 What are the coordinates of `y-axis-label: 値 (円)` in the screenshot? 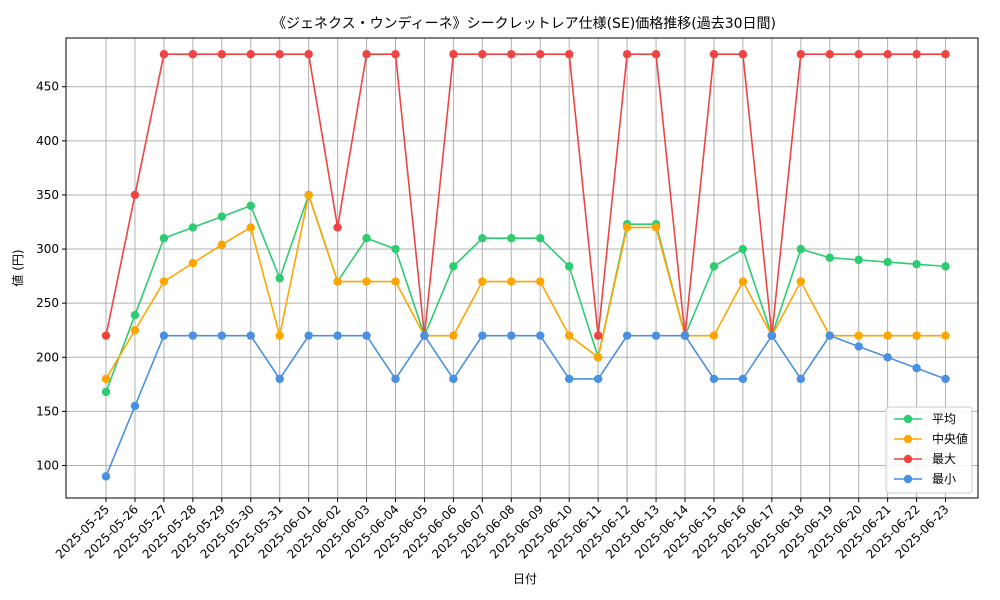 It's located at (17, 267).